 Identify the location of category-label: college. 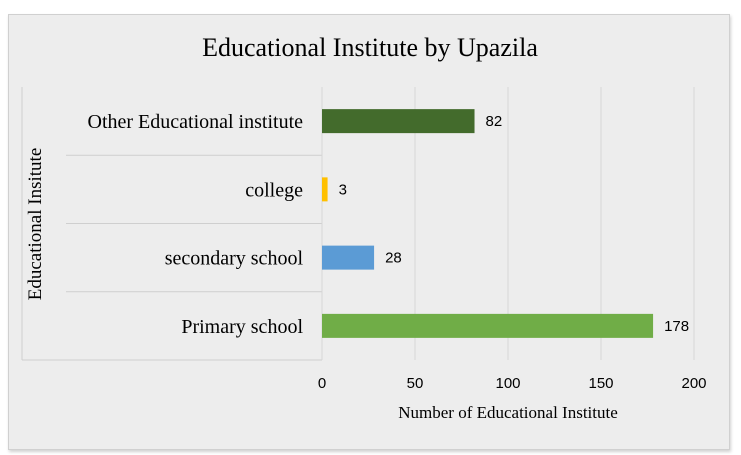
(274, 190).